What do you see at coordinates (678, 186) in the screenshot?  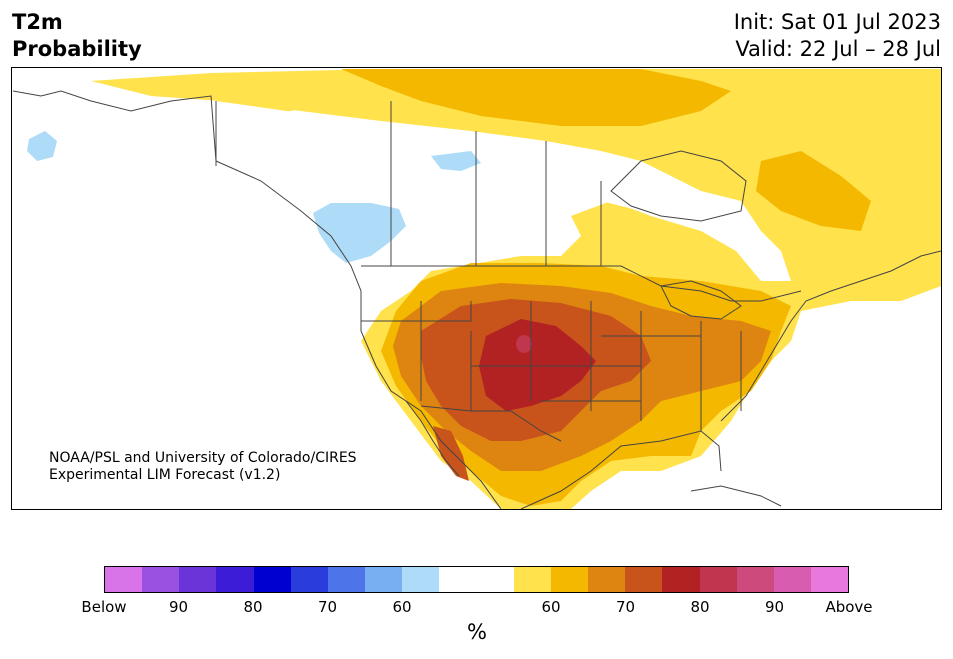 I see `hudson-bay` at bounding box center [678, 186].